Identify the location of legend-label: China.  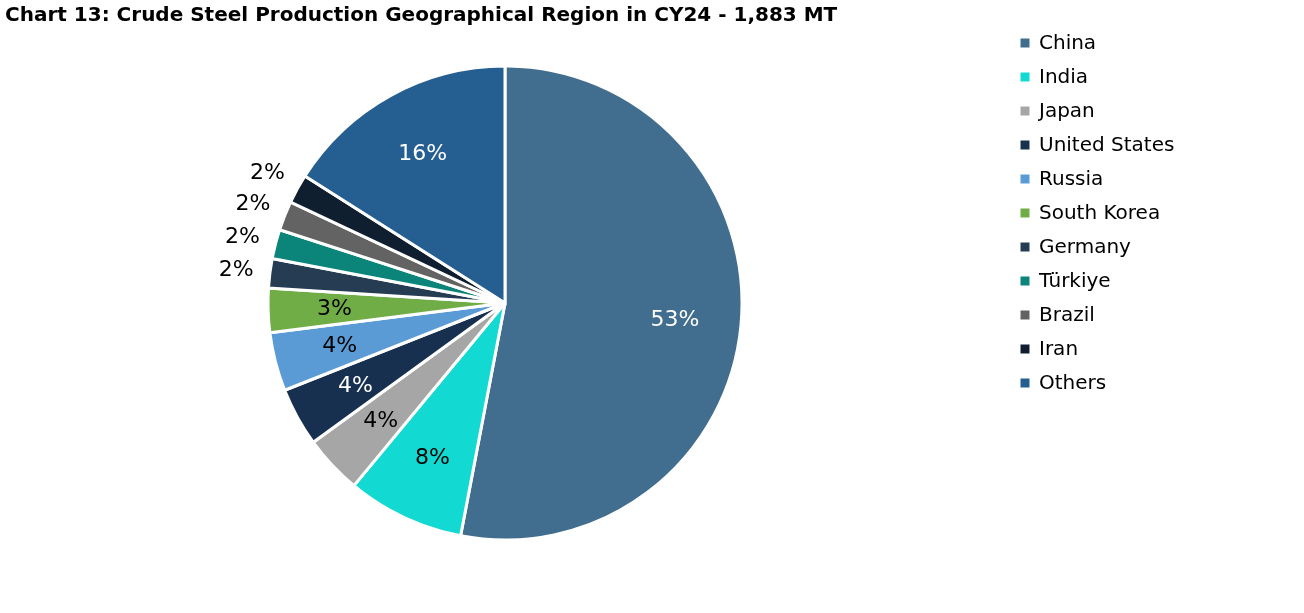
(1068, 42).